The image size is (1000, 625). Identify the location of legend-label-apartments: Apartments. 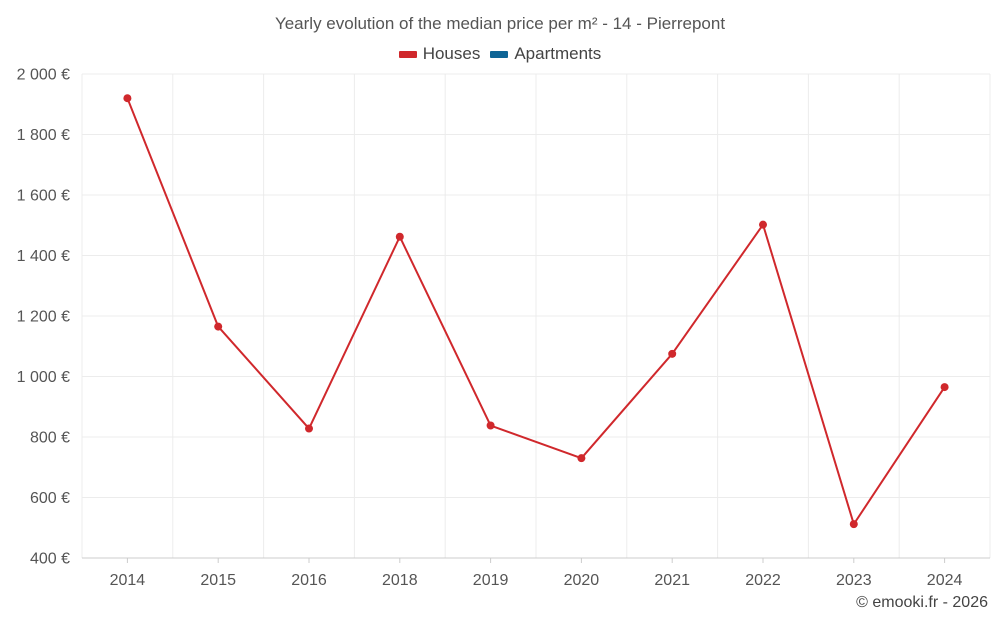
(558, 53).